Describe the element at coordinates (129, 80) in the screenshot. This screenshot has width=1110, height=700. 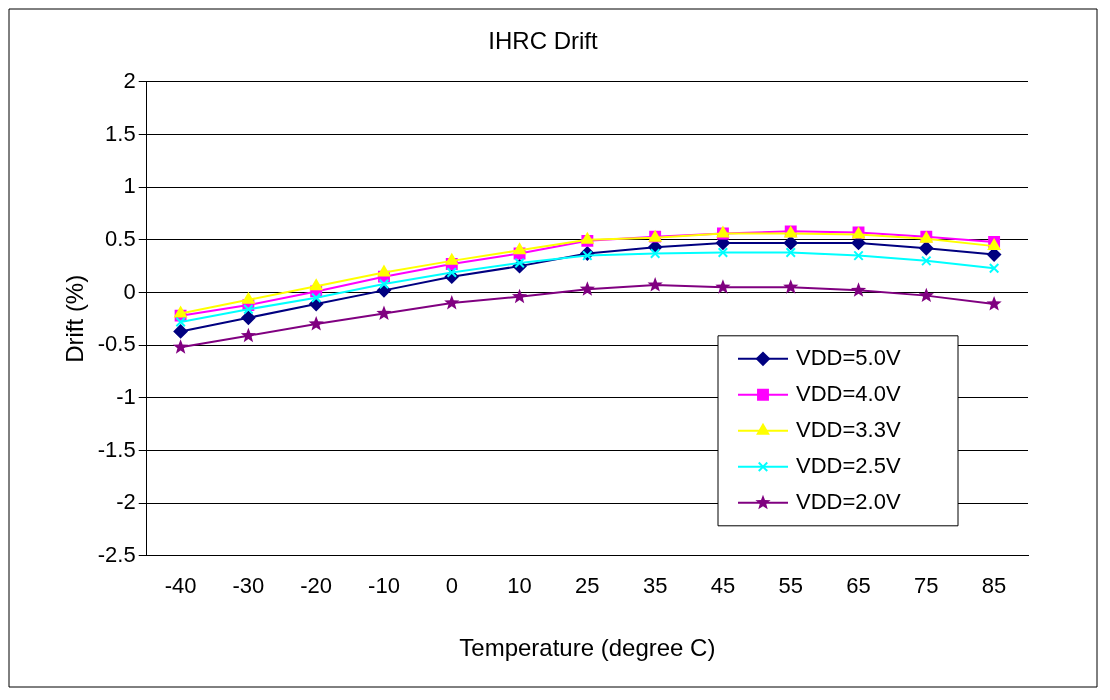
I see `y-tick-label: 2` at that location.